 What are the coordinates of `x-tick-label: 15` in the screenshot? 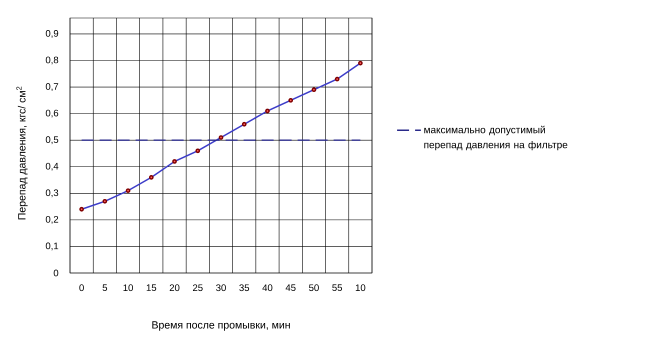 It's located at (151, 287).